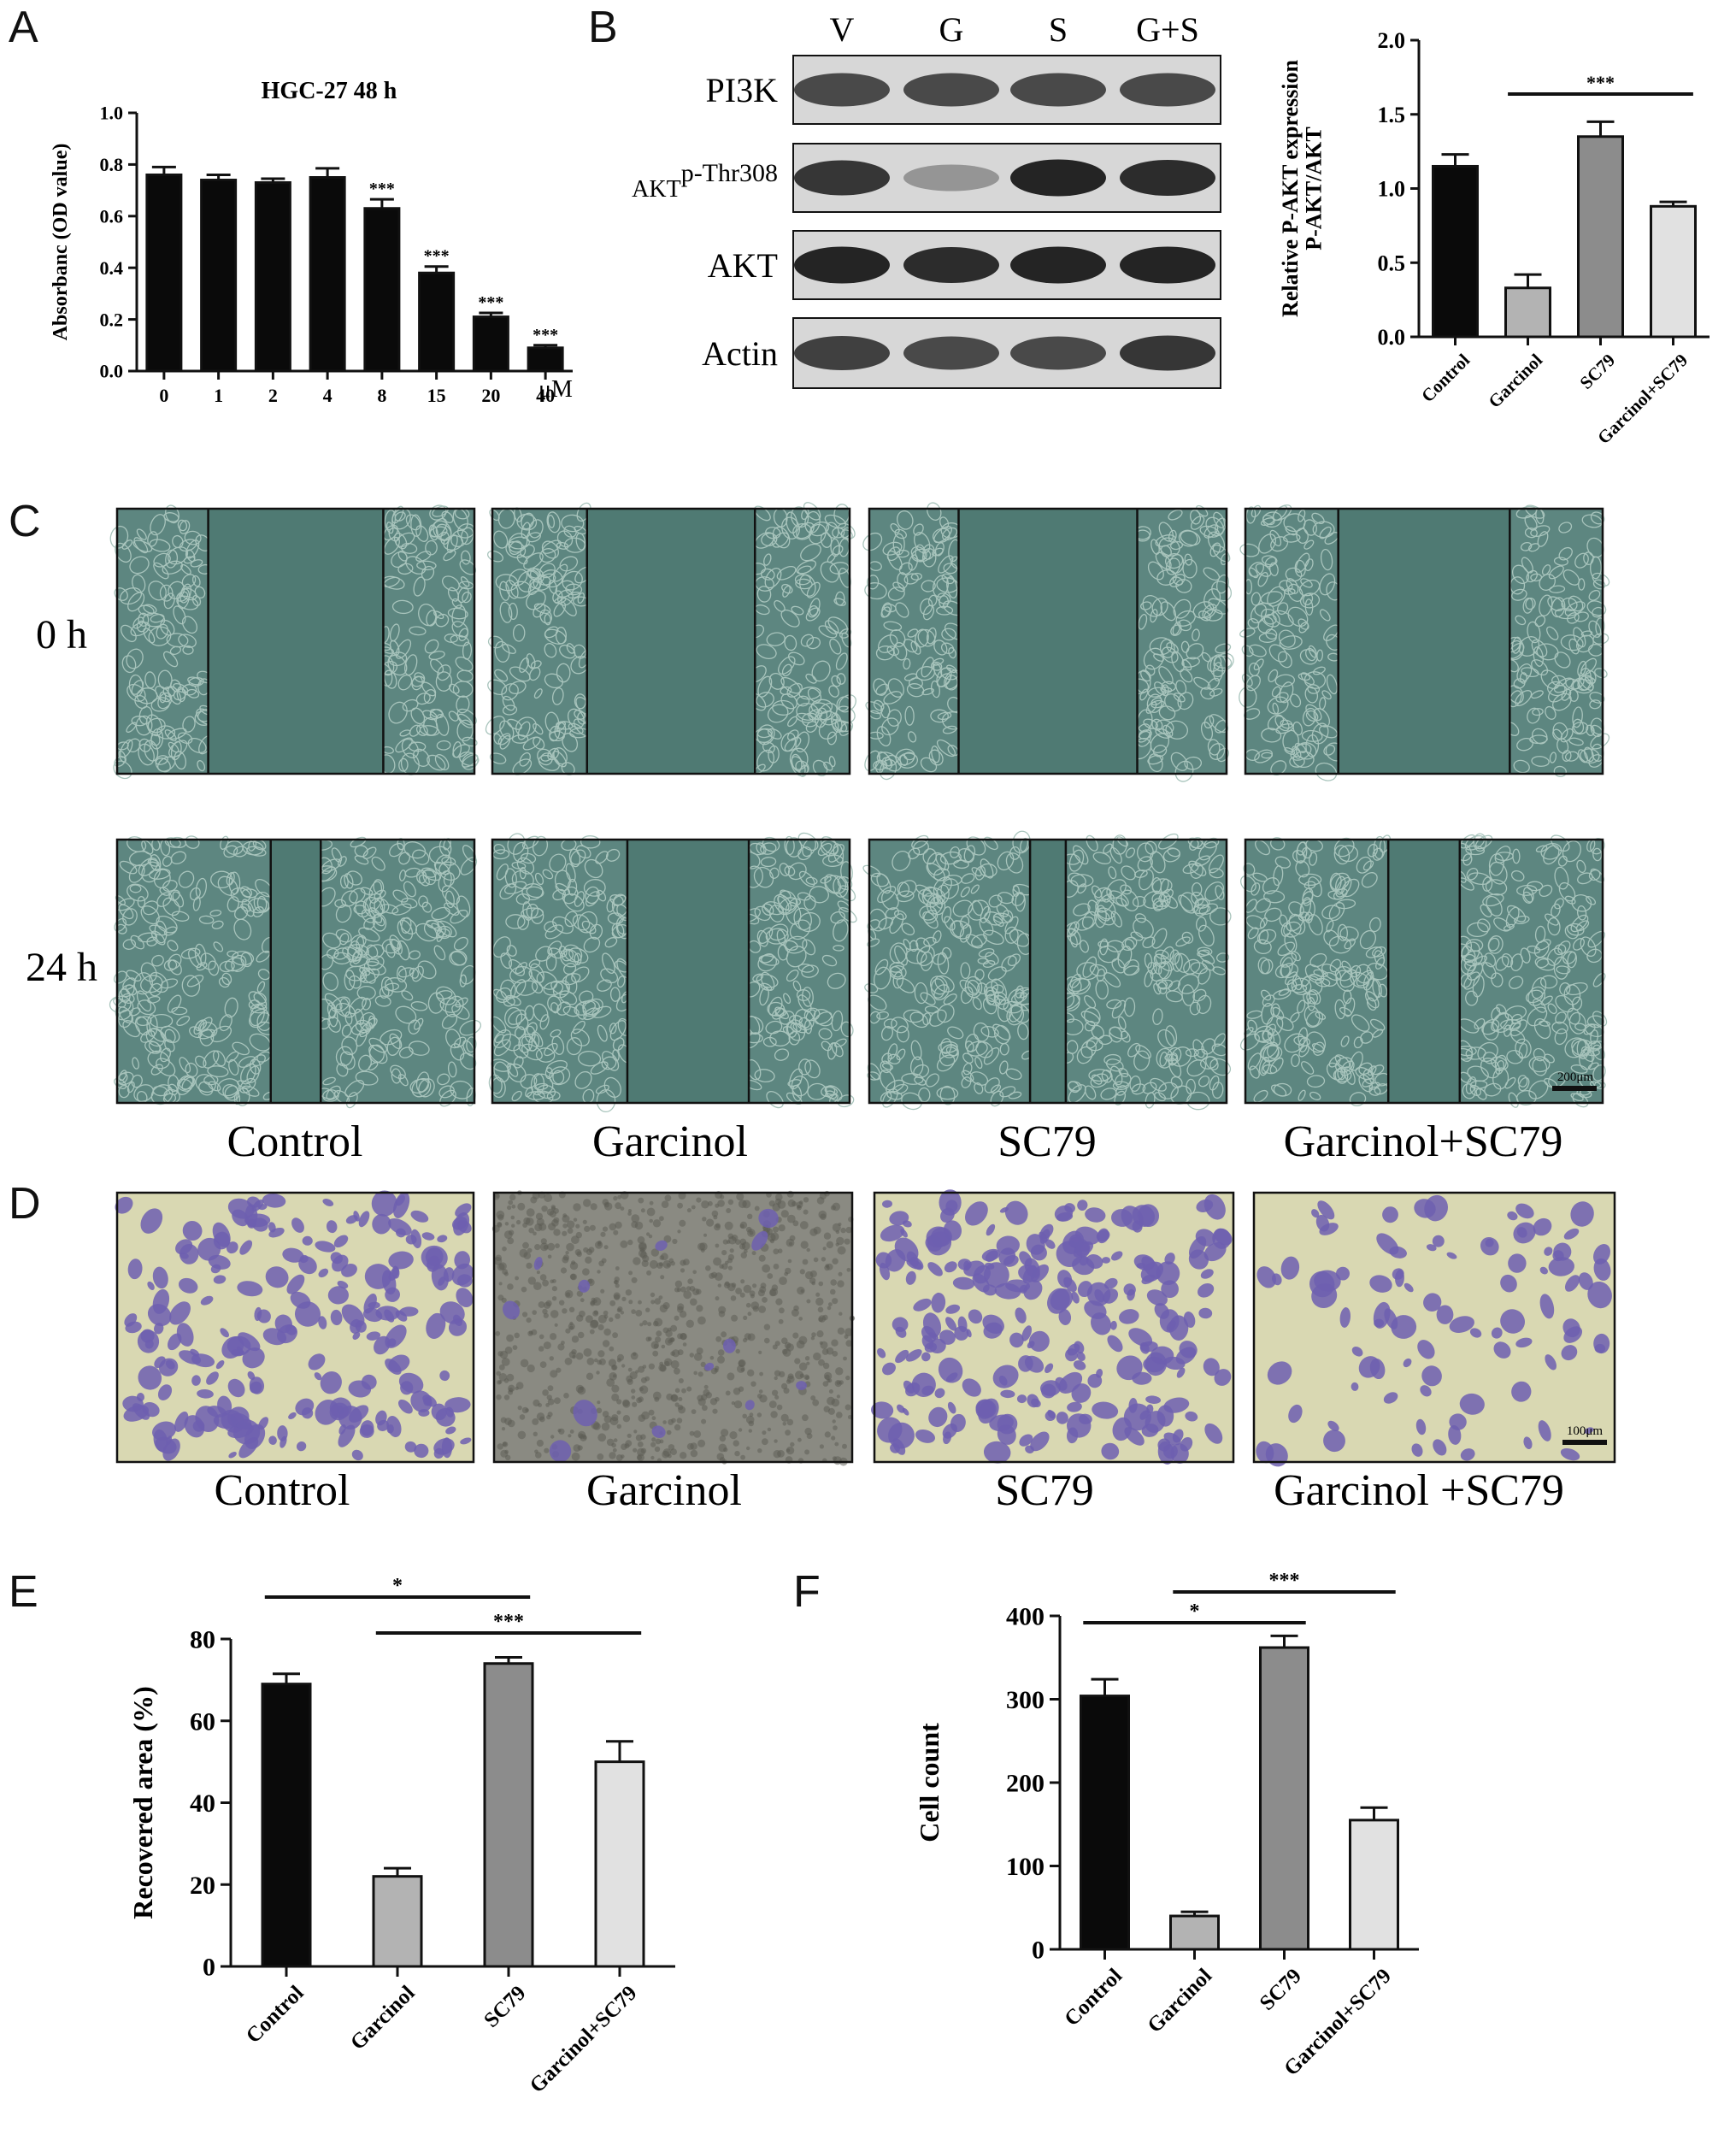  What do you see at coordinates (282, 1490) in the screenshot?
I see `group-label: Control` at bounding box center [282, 1490].